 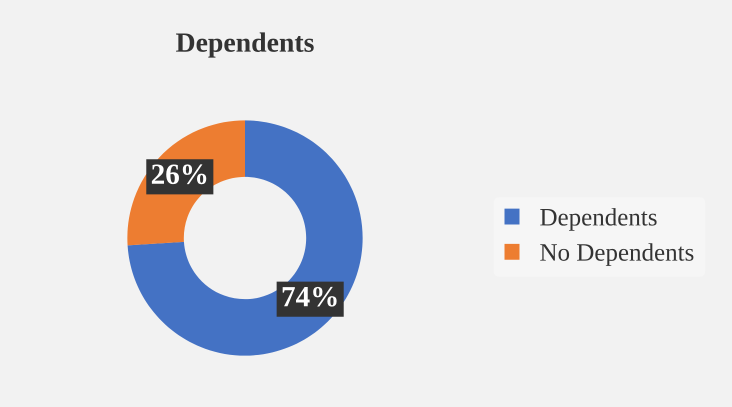 I want to click on legend-label: Dependents, so click(x=598, y=219).